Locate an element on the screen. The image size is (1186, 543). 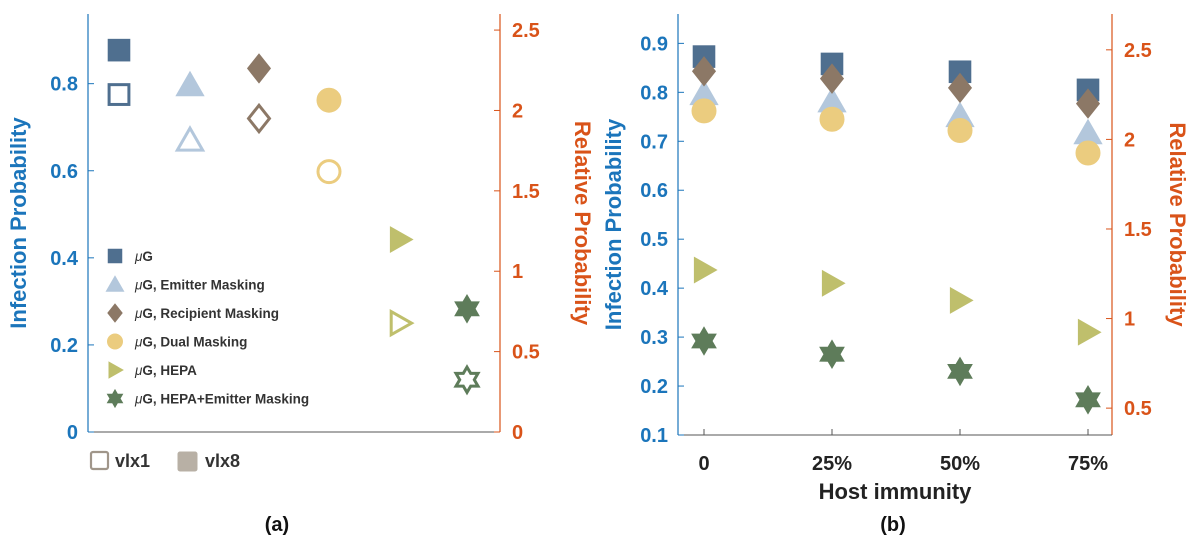
legend-circle-marker is located at coordinates (115, 341).